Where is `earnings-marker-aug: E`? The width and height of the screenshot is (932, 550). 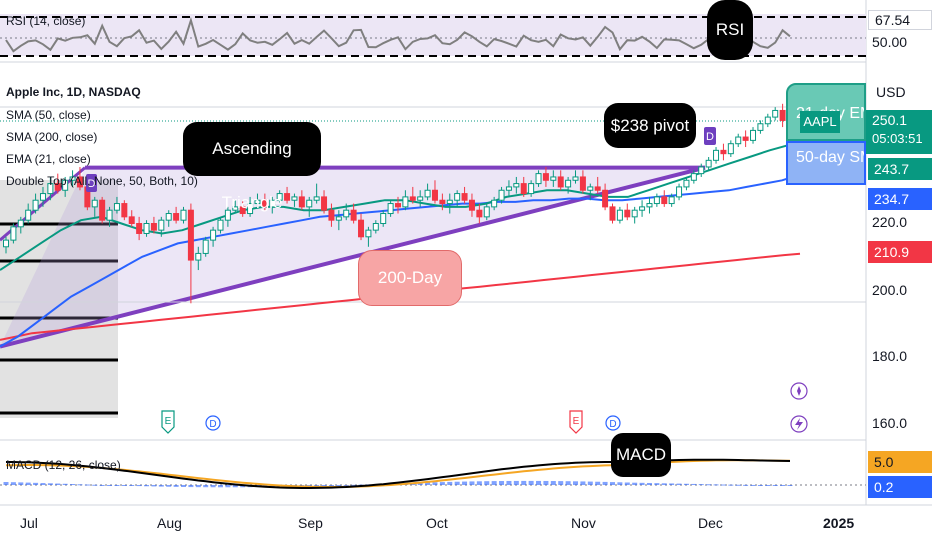
earnings-marker-aug: E is located at coordinates (168, 422).